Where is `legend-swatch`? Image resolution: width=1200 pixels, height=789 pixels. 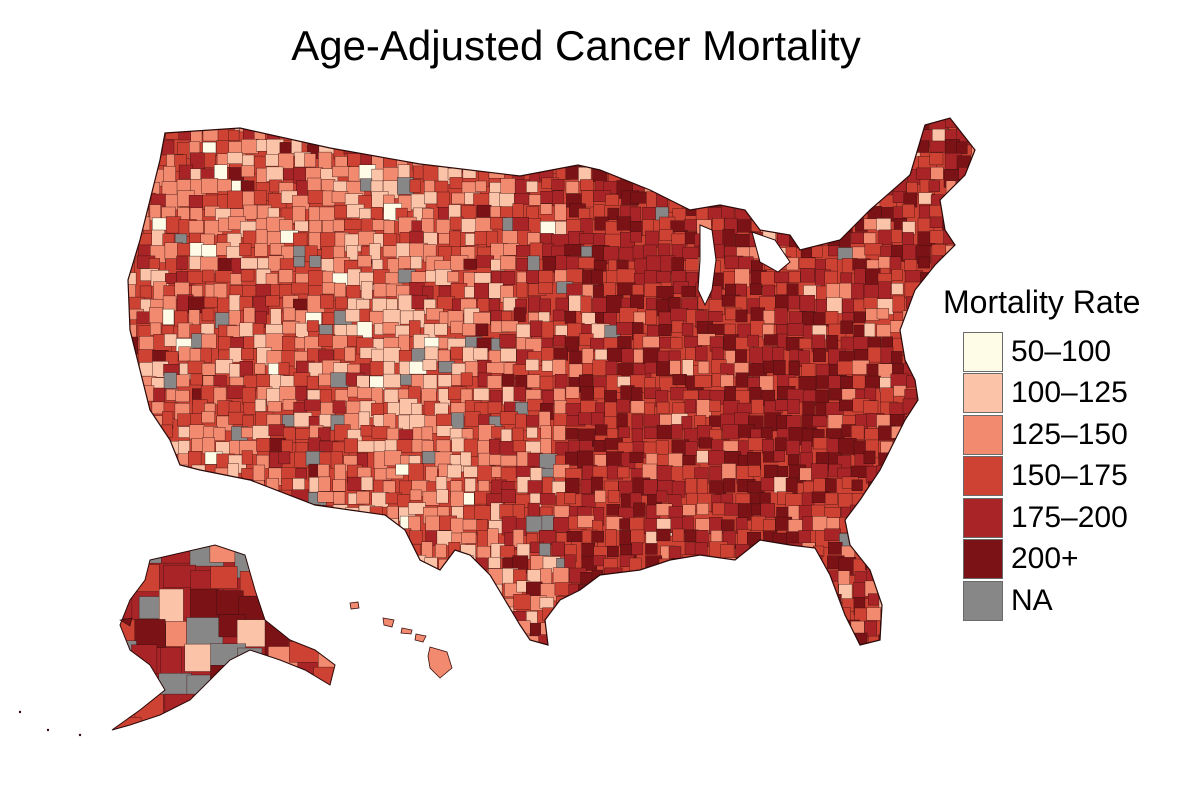 legend-swatch is located at coordinates (983, 559).